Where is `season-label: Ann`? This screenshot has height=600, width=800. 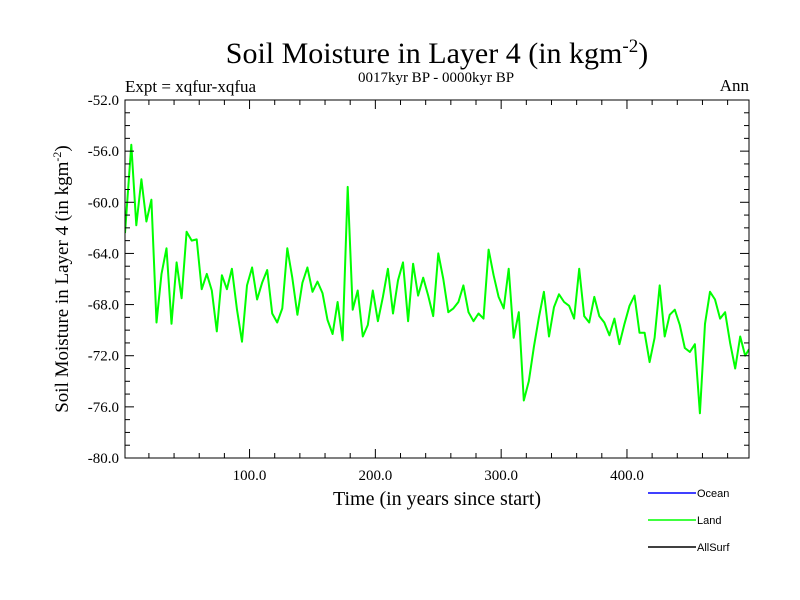
season-label: Ann is located at coordinates (735, 85).